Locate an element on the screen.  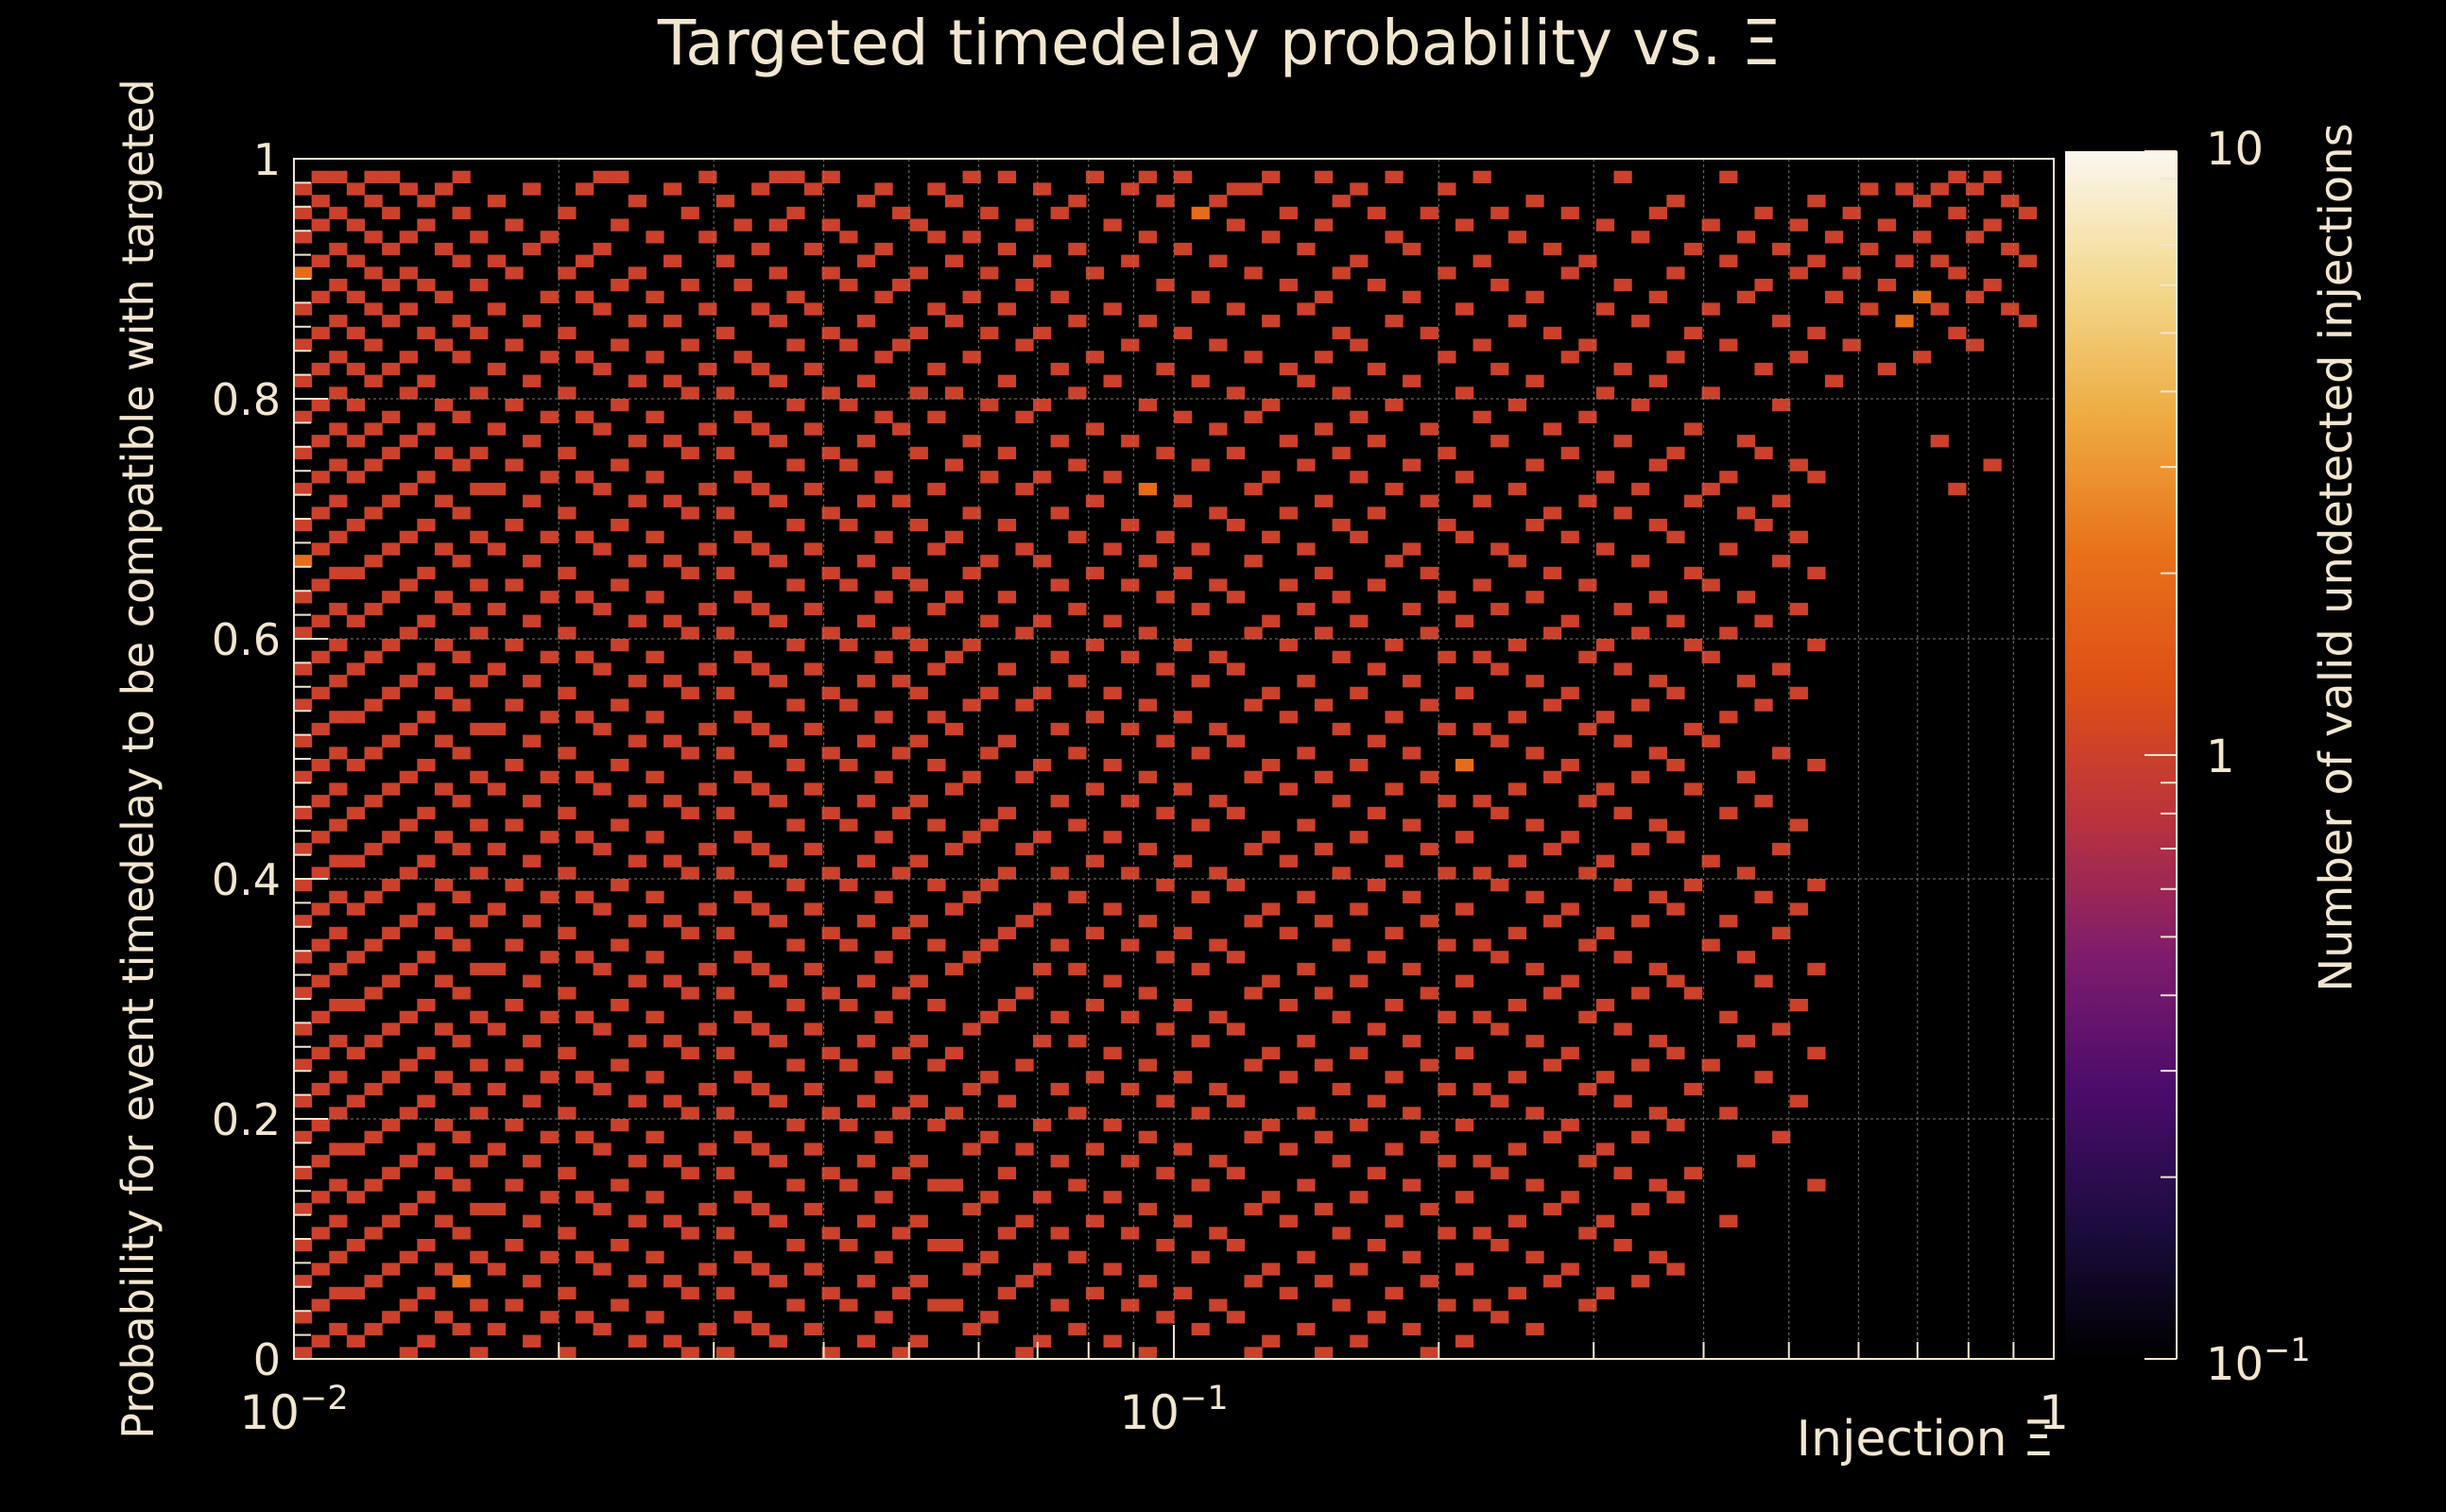
colorbar-tick-label: 10 is located at coordinates (2235, 149).